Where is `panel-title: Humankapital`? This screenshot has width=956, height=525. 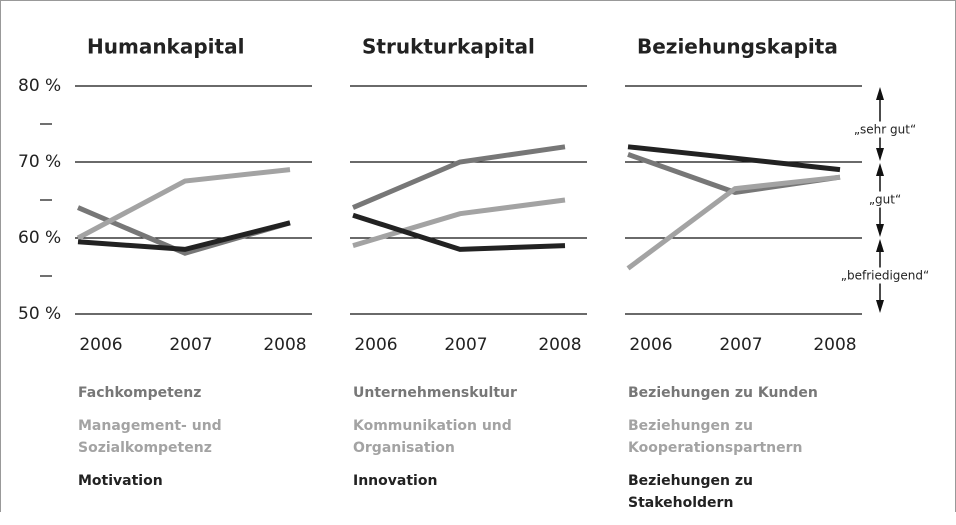 panel-title: Humankapital is located at coordinates (165, 47).